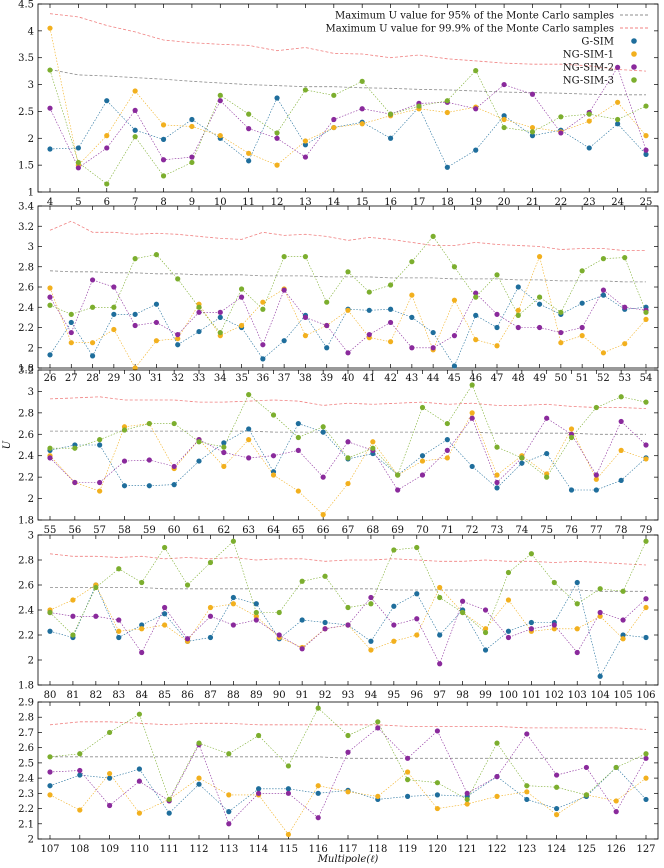  Describe the element at coordinates (199, 530) in the screenshot. I see `x-tick-label: 61` at that location.